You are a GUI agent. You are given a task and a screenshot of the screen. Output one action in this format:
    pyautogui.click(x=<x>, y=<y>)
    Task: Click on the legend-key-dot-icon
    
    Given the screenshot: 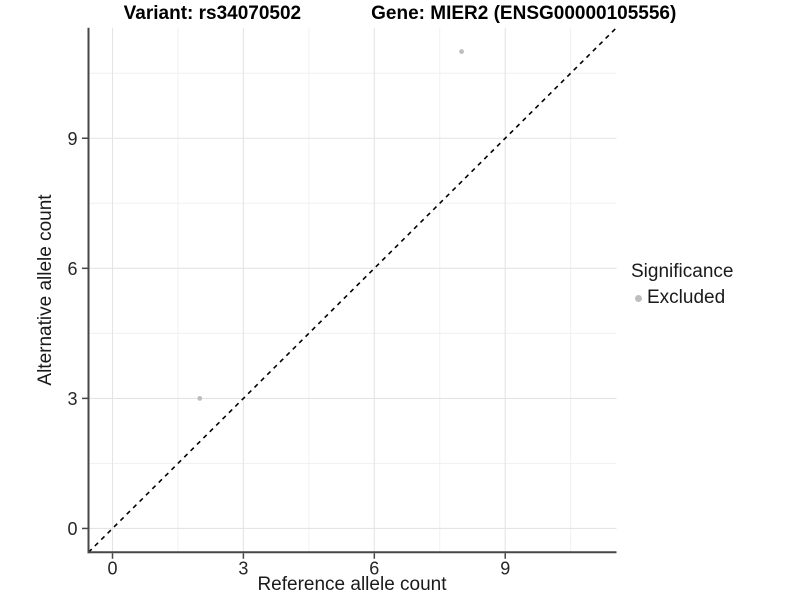 What is the action you would take?
    pyautogui.click(x=638, y=298)
    